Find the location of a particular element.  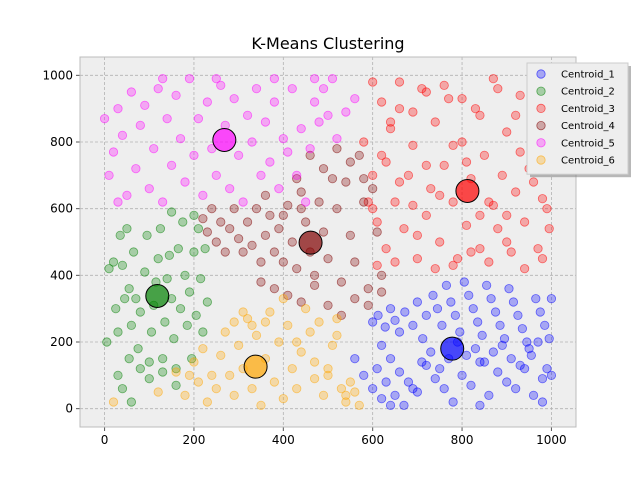

legend-label-centroid_6: Centroid_6 is located at coordinates (588, 161).